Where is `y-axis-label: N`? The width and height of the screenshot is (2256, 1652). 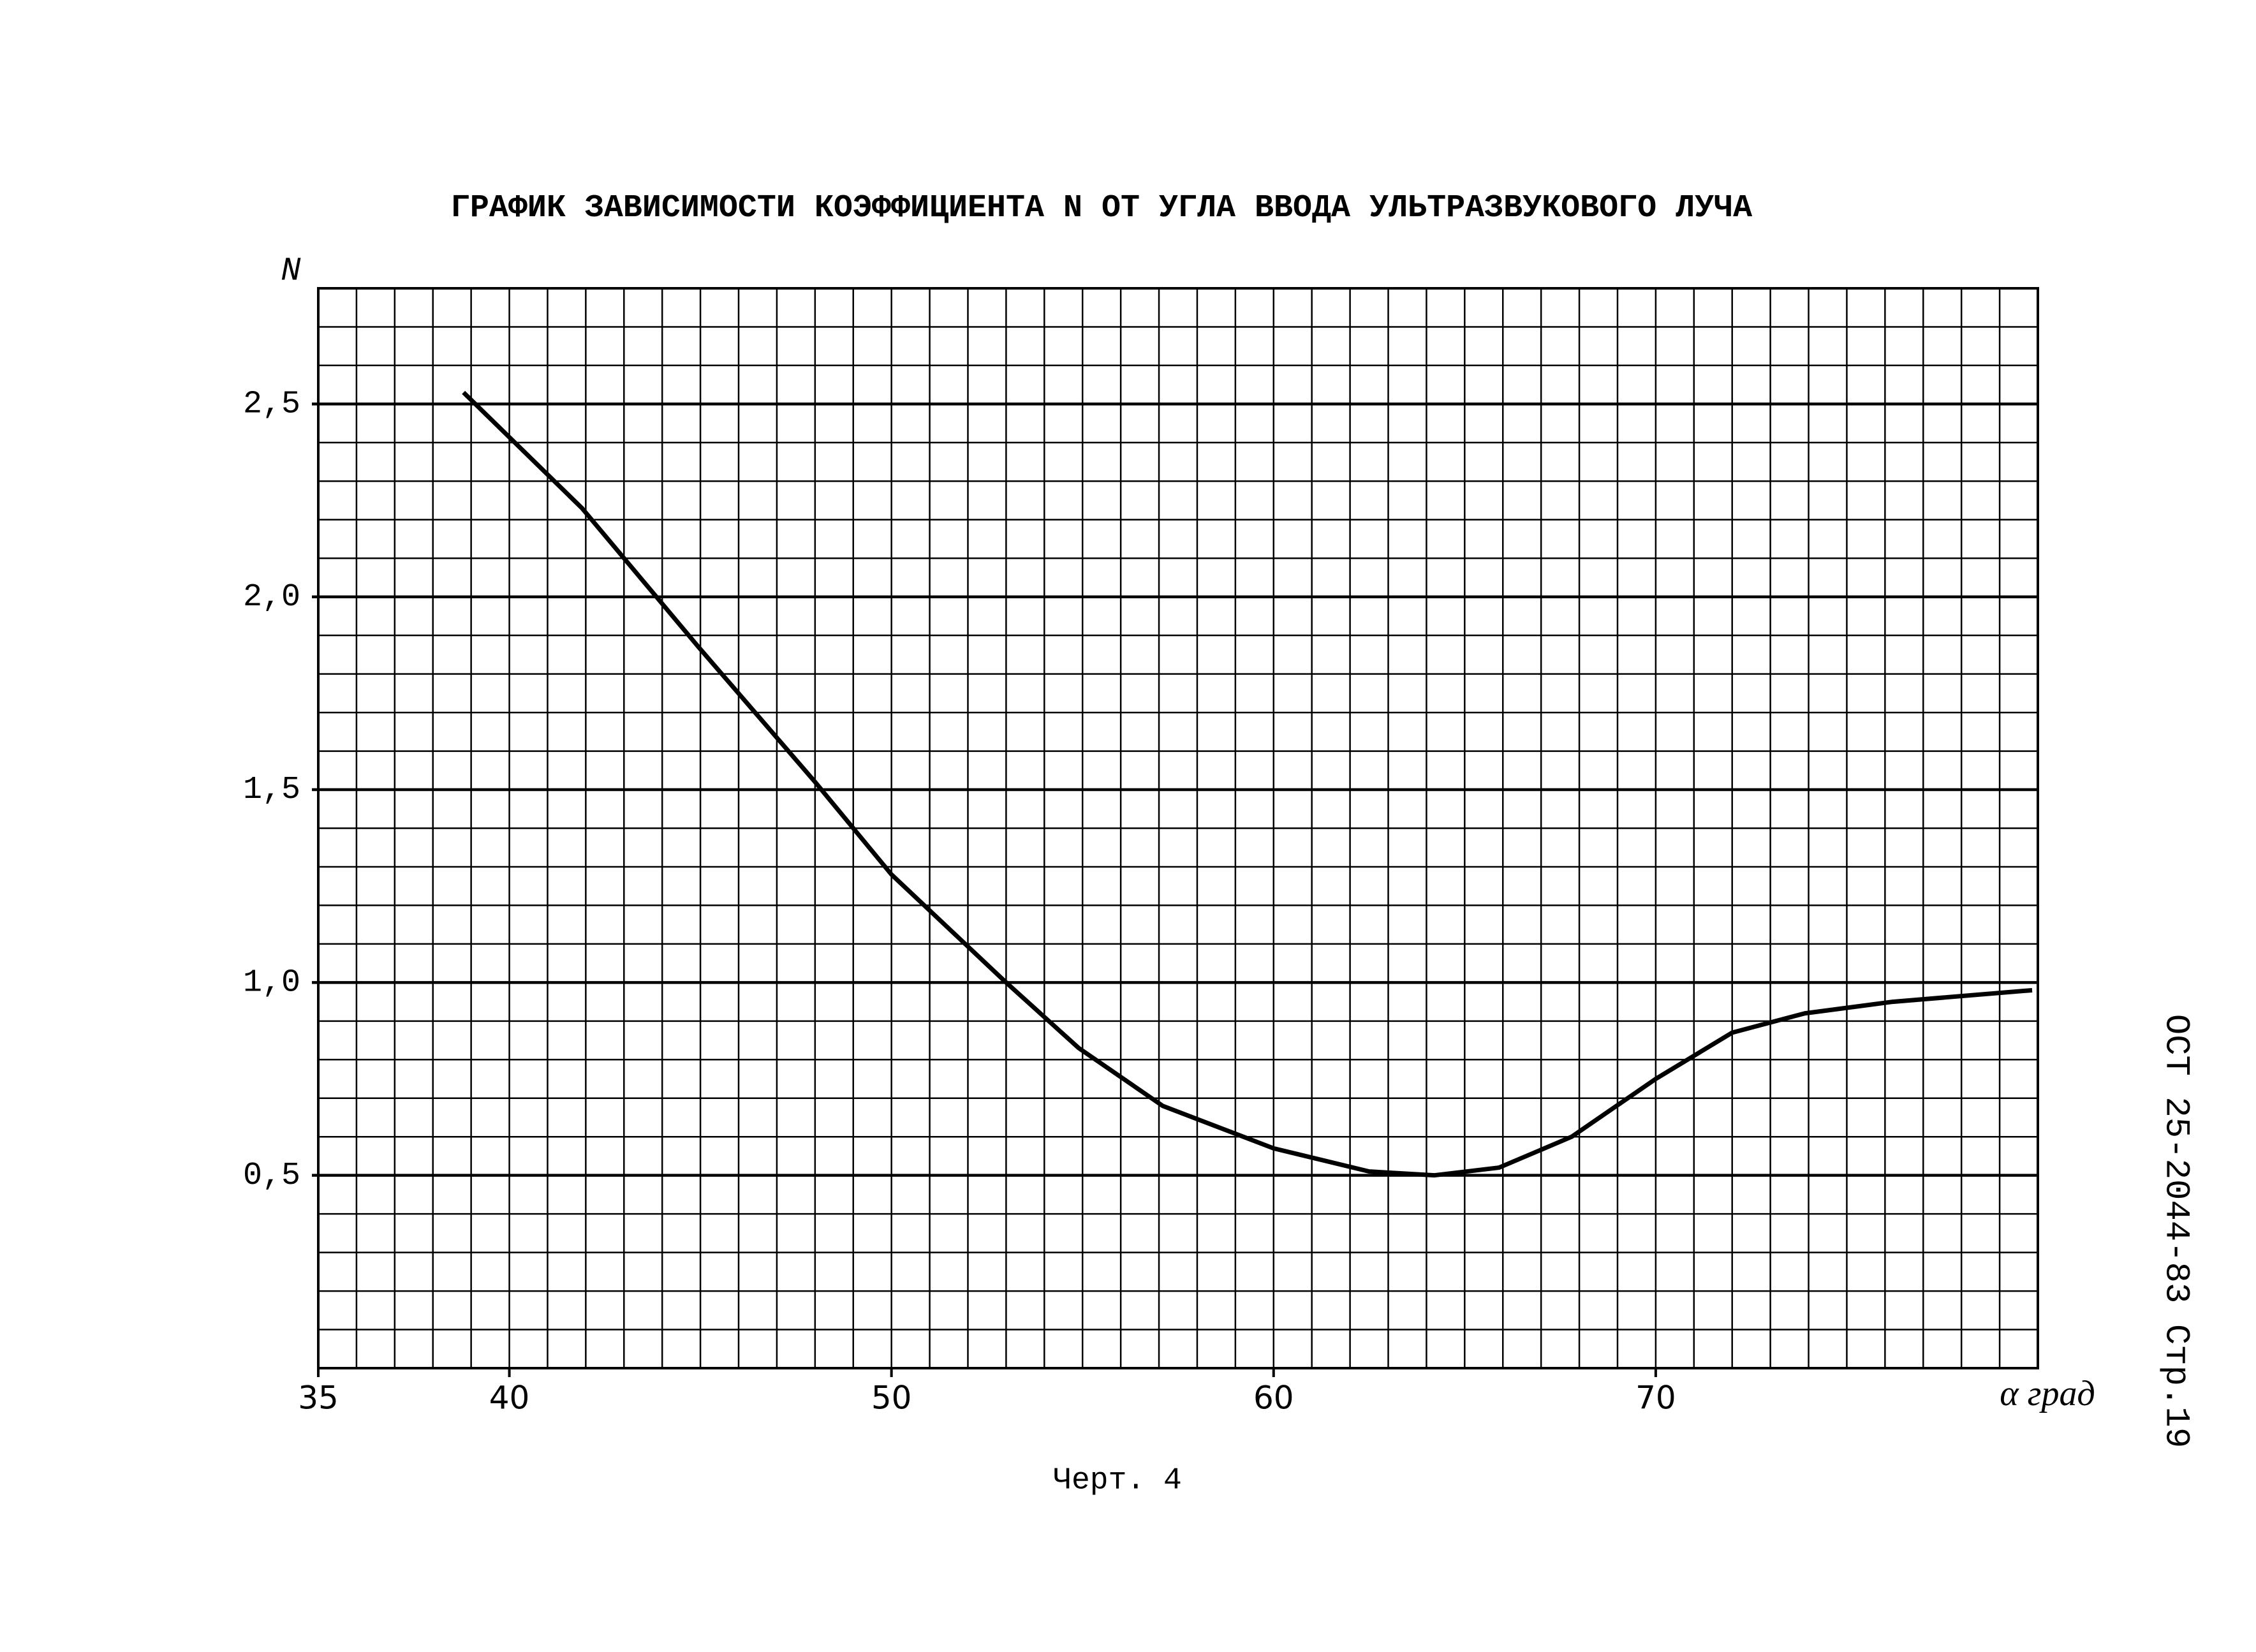 y-axis-label: N is located at coordinates (291, 271).